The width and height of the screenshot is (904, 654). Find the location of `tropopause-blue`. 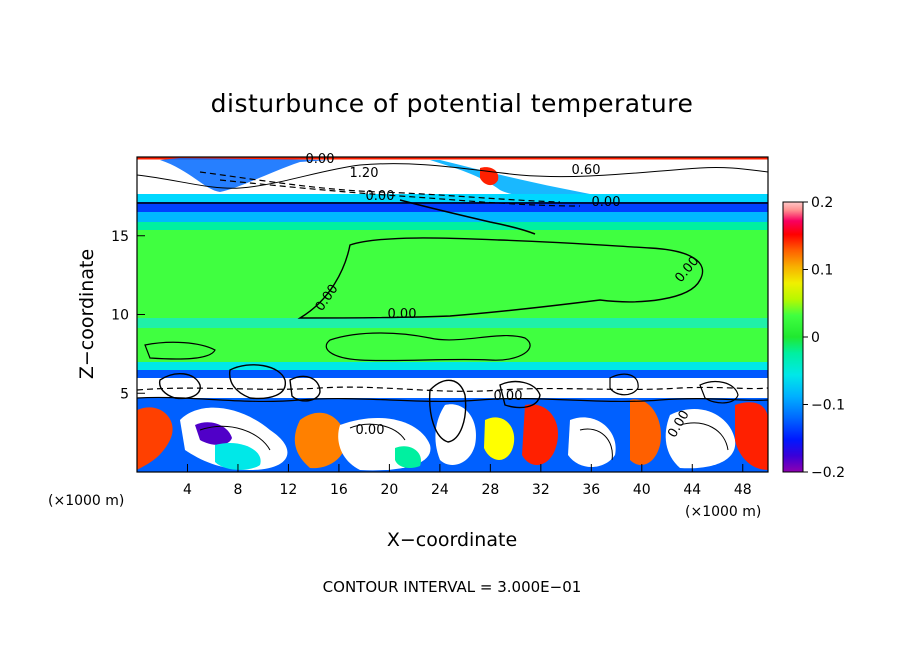

tropopause-blue is located at coordinates (452, 207).